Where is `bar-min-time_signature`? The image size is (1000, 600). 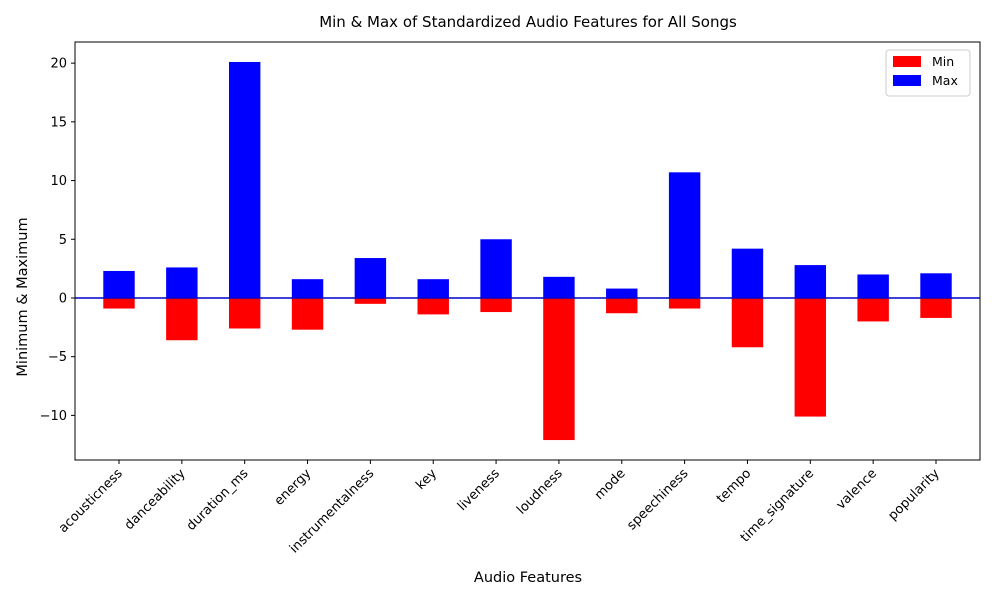 bar-min-time_signature is located at coordinates (810, 357).